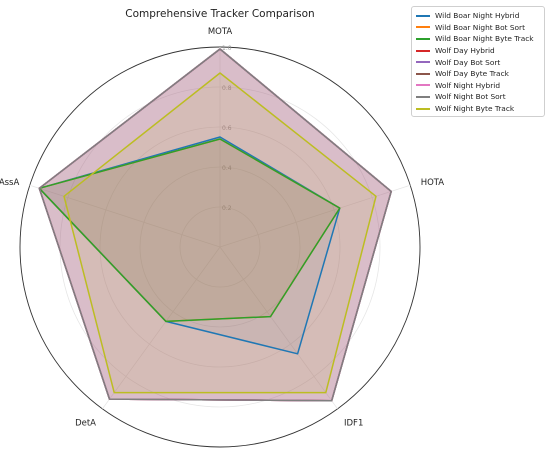 This screenshot has width=550, height=462. Describe the element at coordinates (465, 51) in the screenshot. I see `legend-label: Wolf Day Hybrid` at that location.